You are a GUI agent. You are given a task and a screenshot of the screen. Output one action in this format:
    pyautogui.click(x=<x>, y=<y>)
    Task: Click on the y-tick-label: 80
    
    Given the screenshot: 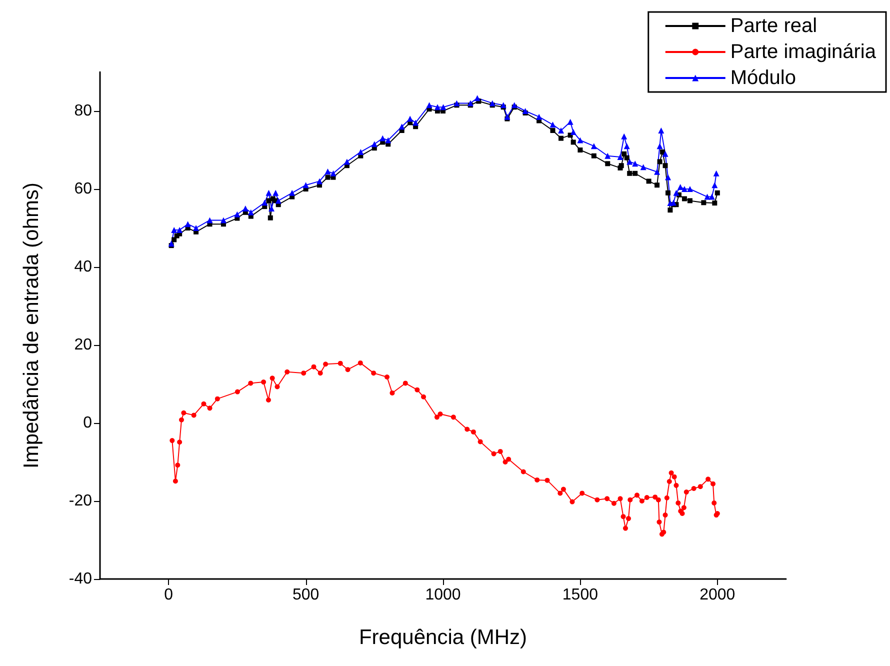 What is the action you would take?
    pyautogui.click(x=83, y=111)
    